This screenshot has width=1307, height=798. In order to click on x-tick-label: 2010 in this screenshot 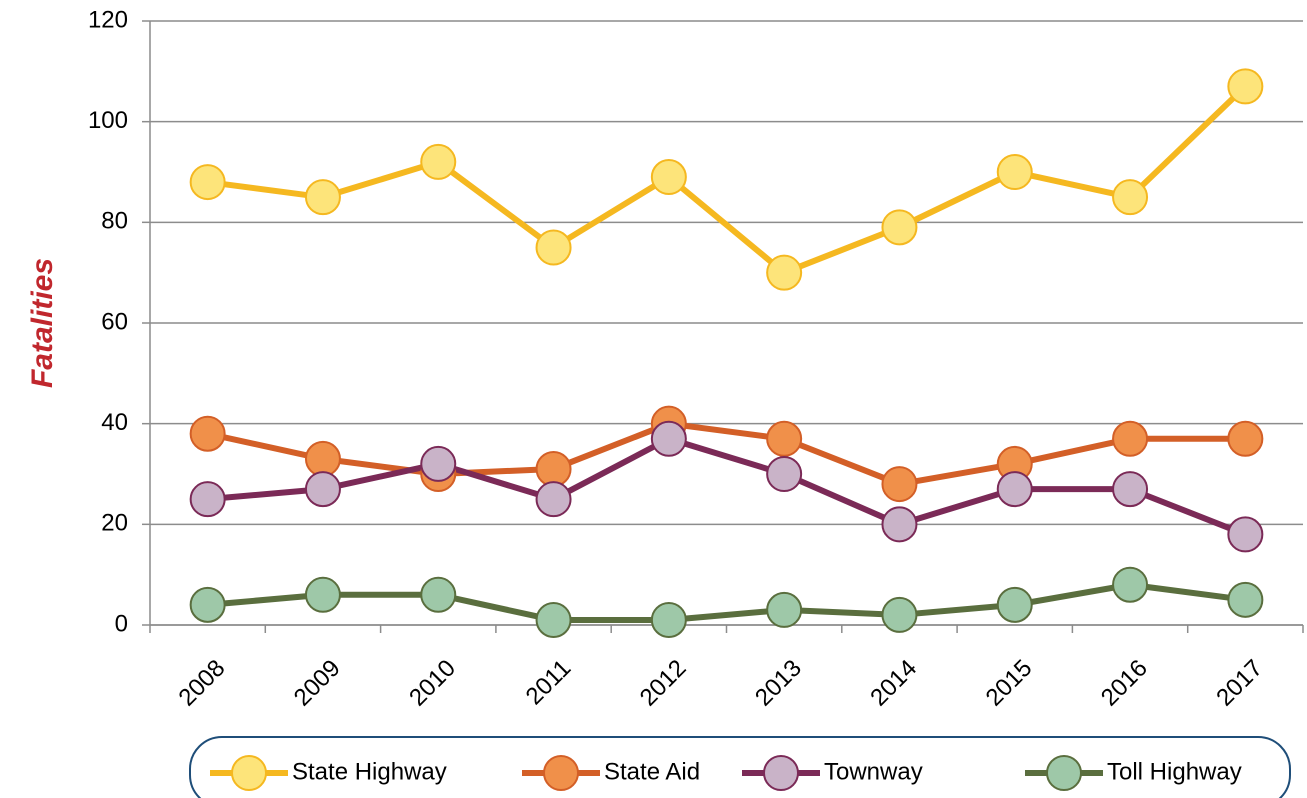, I will do `click(432, 683)`.